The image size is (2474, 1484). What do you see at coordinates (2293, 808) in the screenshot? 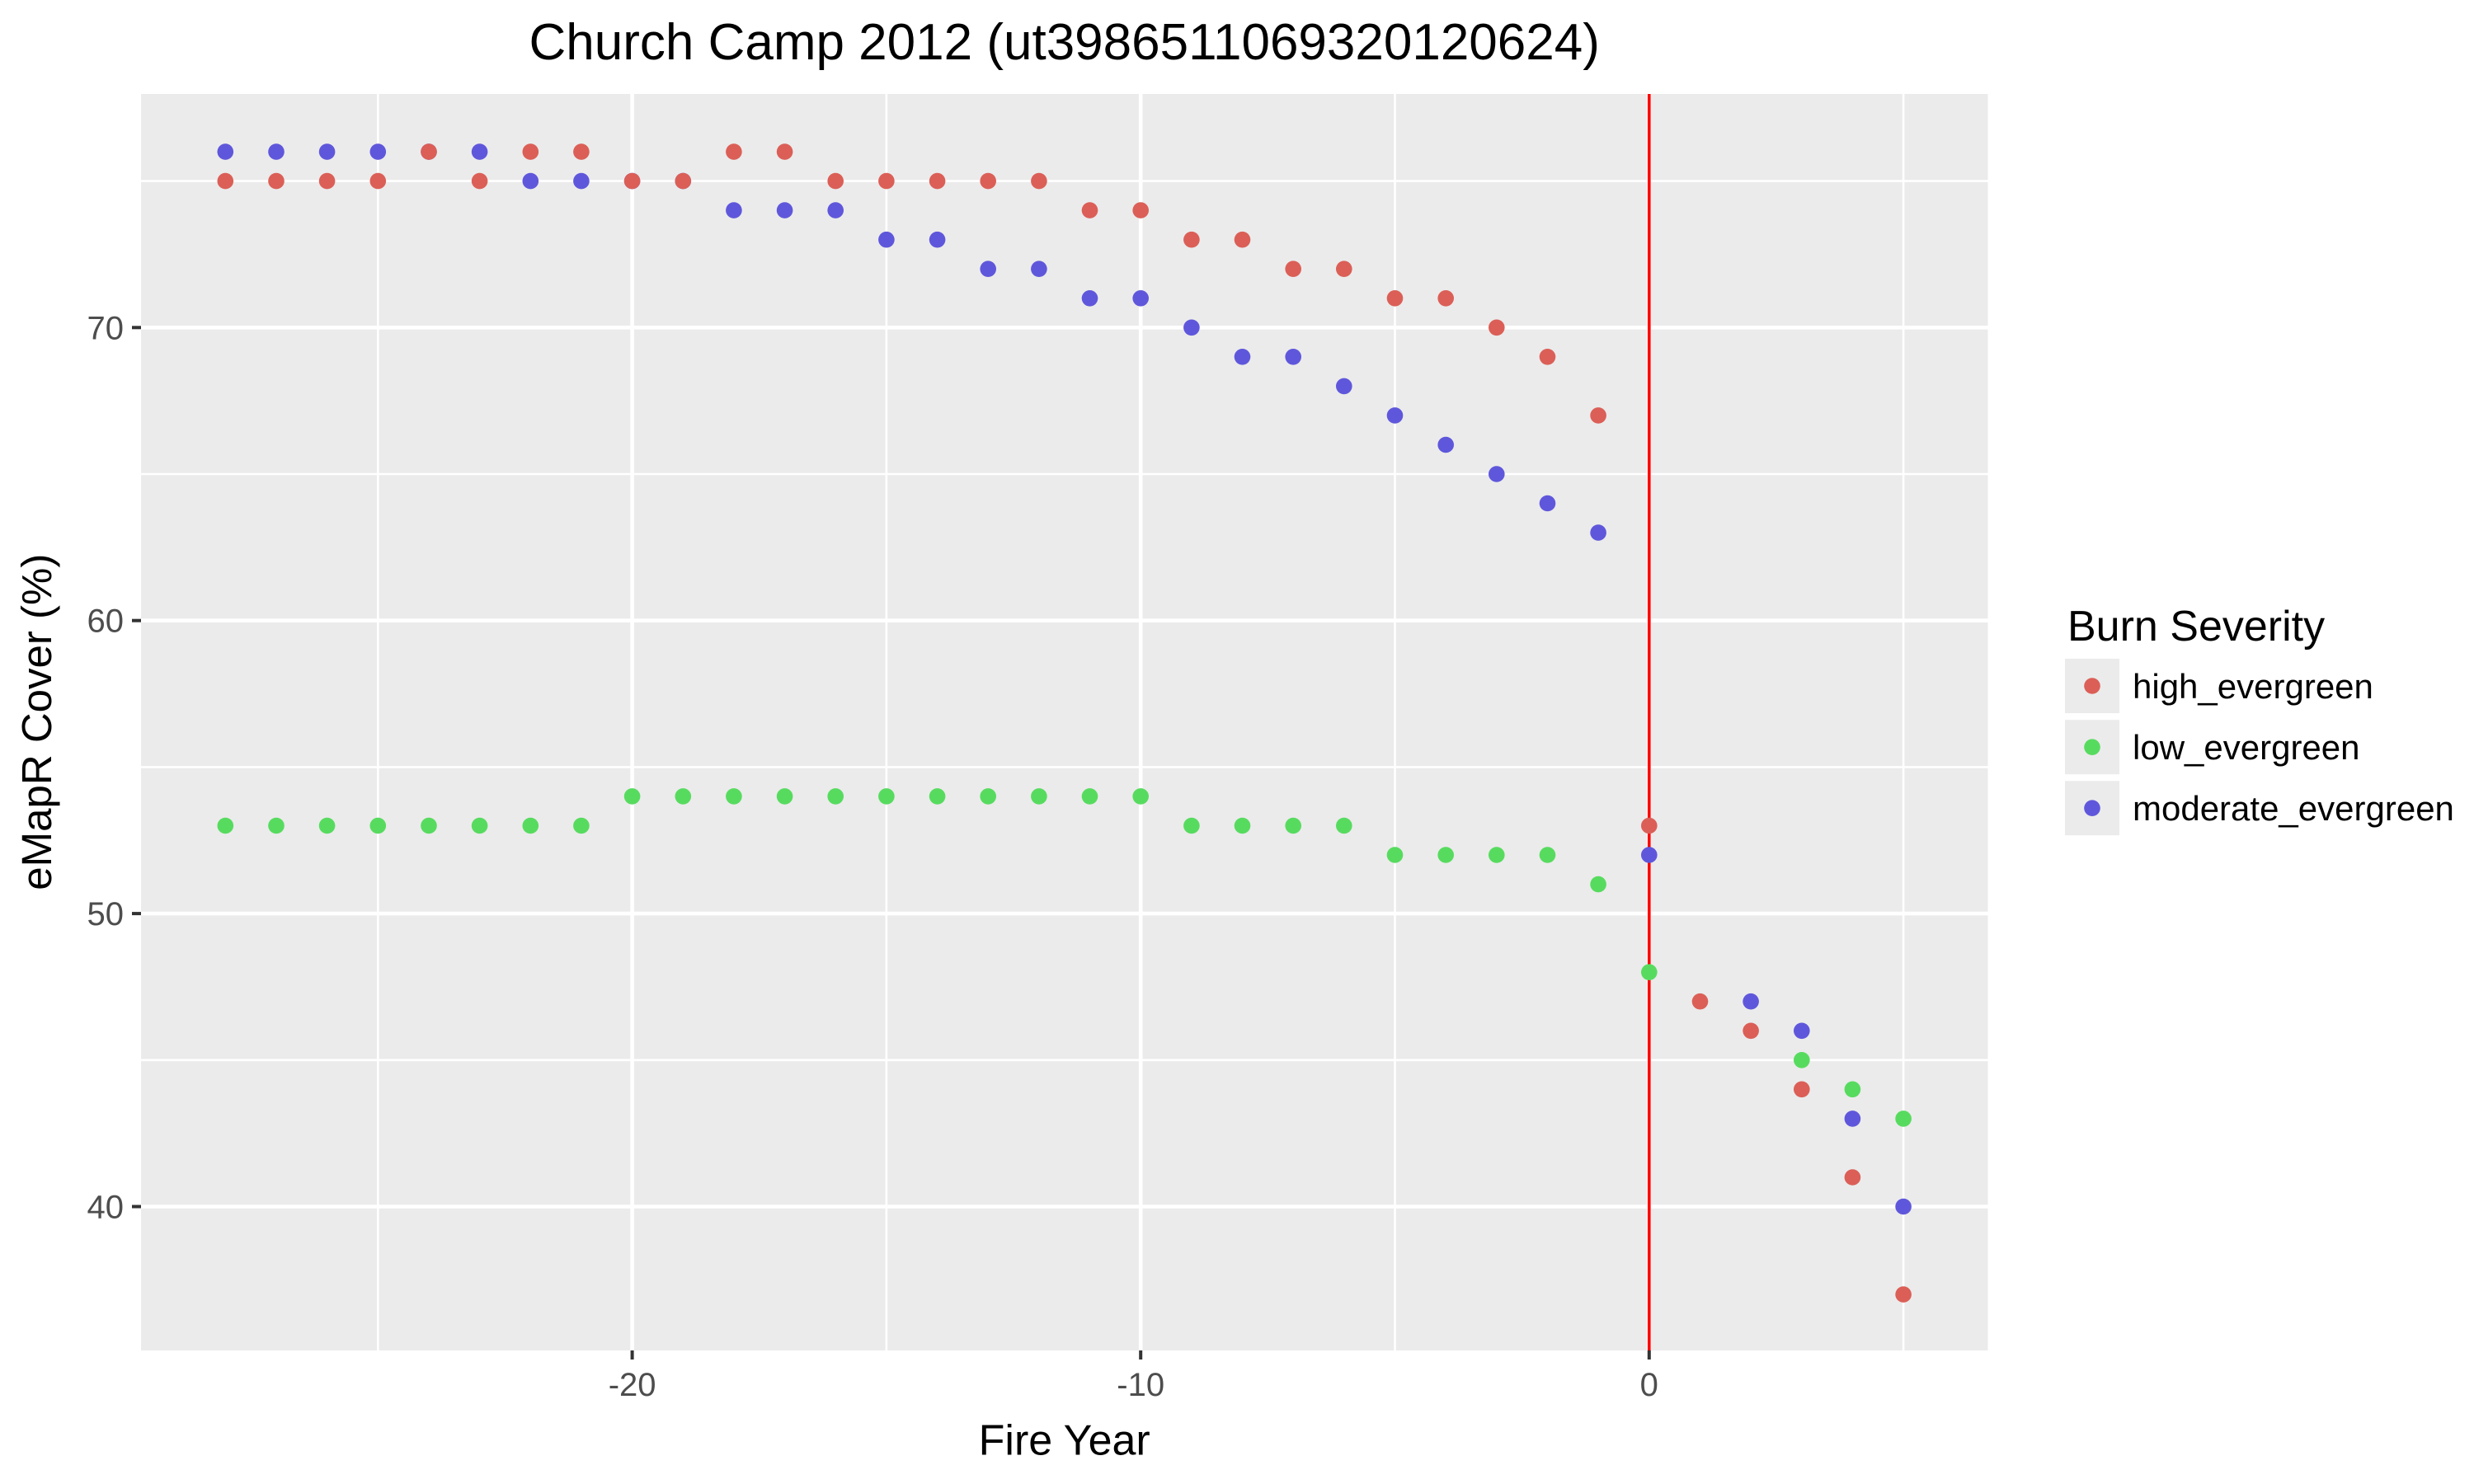
I see `svg-text: moderate_evergreen` at bounding box center [2293, 808].